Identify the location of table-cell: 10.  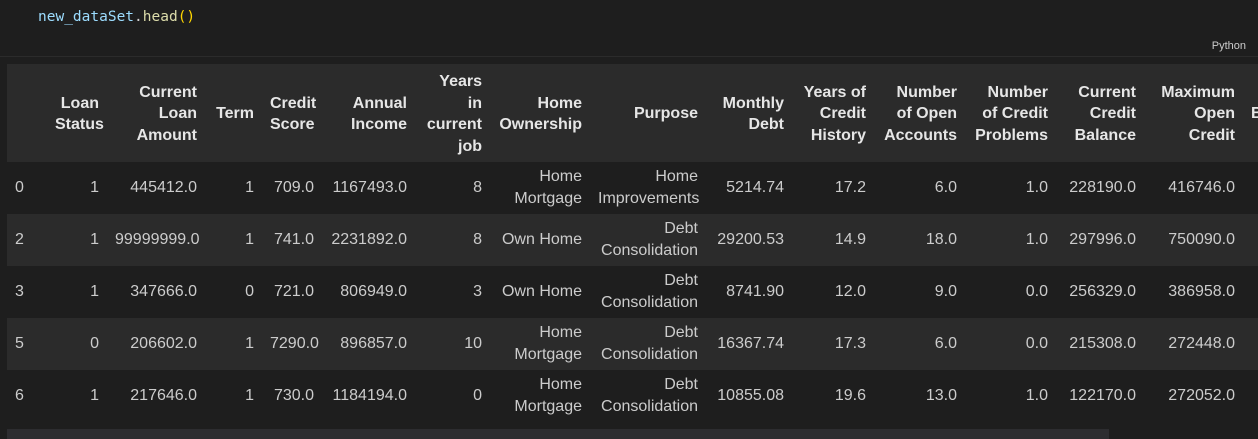
(452, 344).